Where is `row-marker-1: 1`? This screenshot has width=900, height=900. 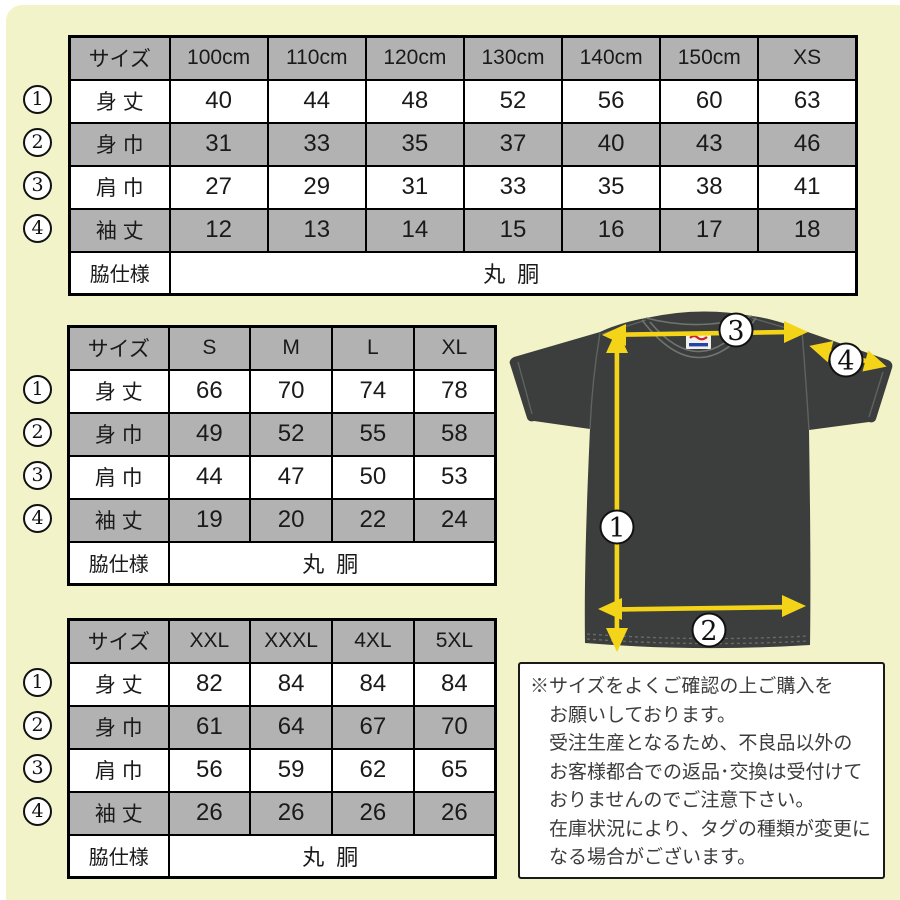 row-marker-1: 1 is located at coordinates (37, 389).